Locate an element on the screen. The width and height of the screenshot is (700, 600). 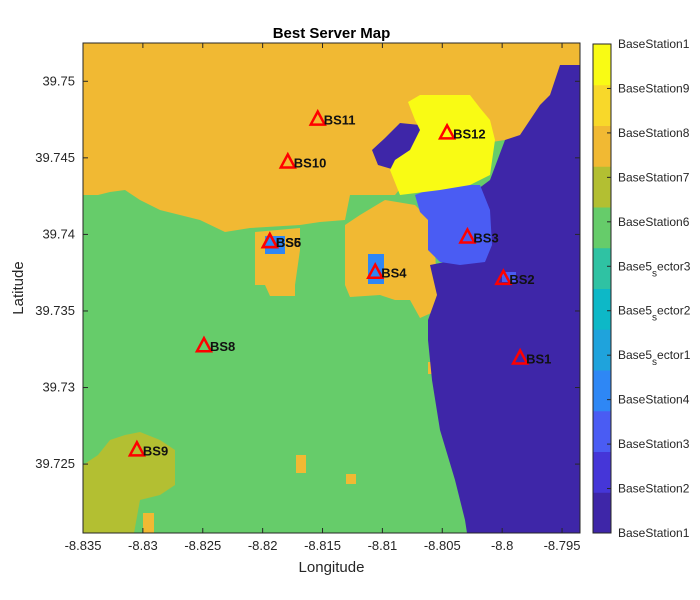
site-label-bs12: BS12 is located at coordinates (469, 133).